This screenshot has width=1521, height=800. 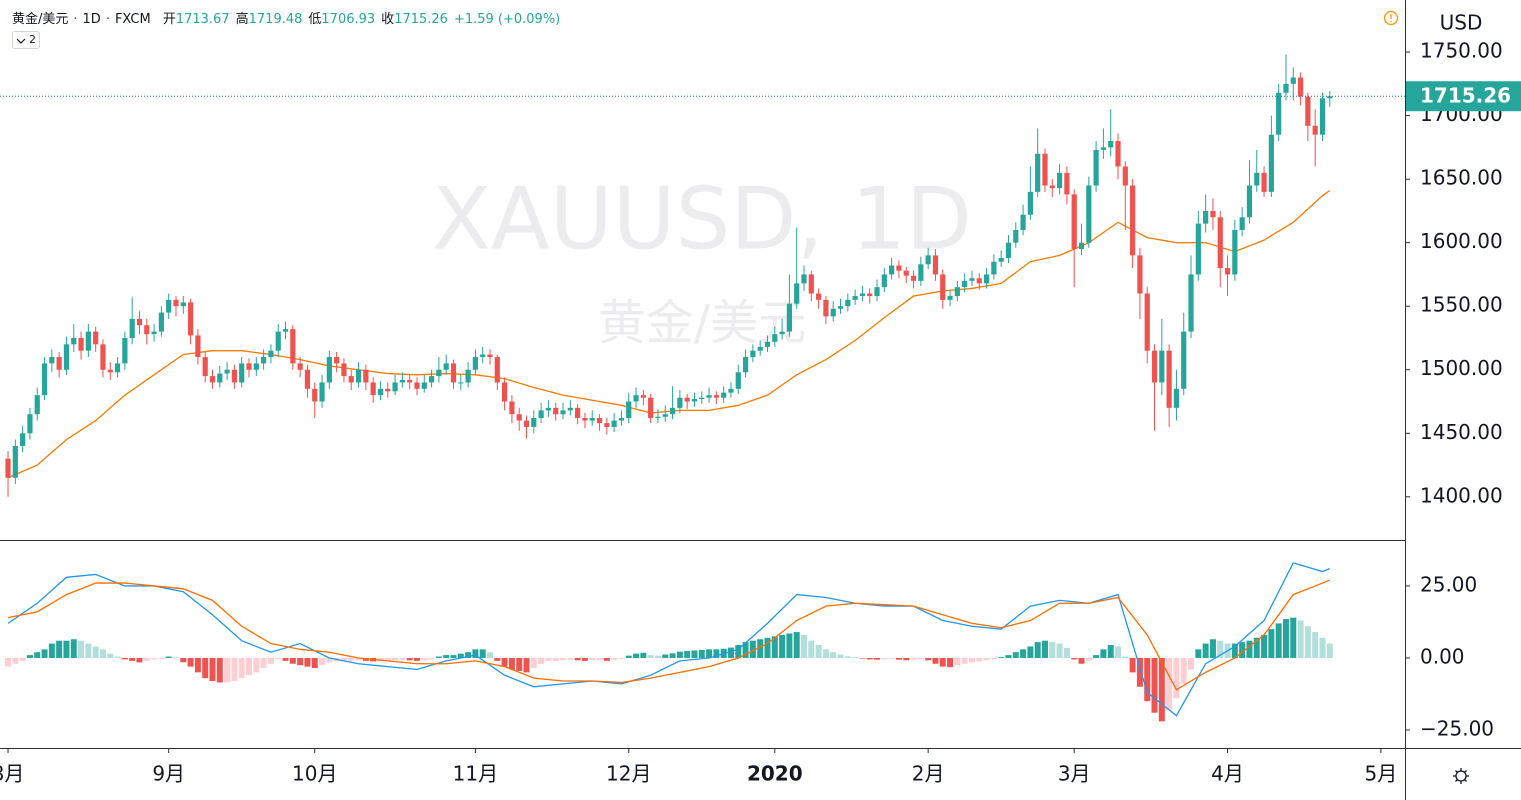 What do you see at coordinates (1461, 305) in the screenshot?
I see `y-tick-label: 1550.00` at bounding box center [1461, 305].